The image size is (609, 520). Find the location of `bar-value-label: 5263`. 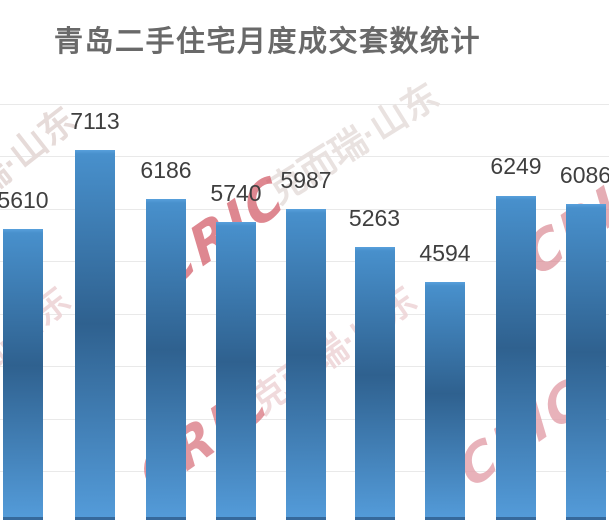

bar-value-label: 5263 is located at coordinates (374, 218).